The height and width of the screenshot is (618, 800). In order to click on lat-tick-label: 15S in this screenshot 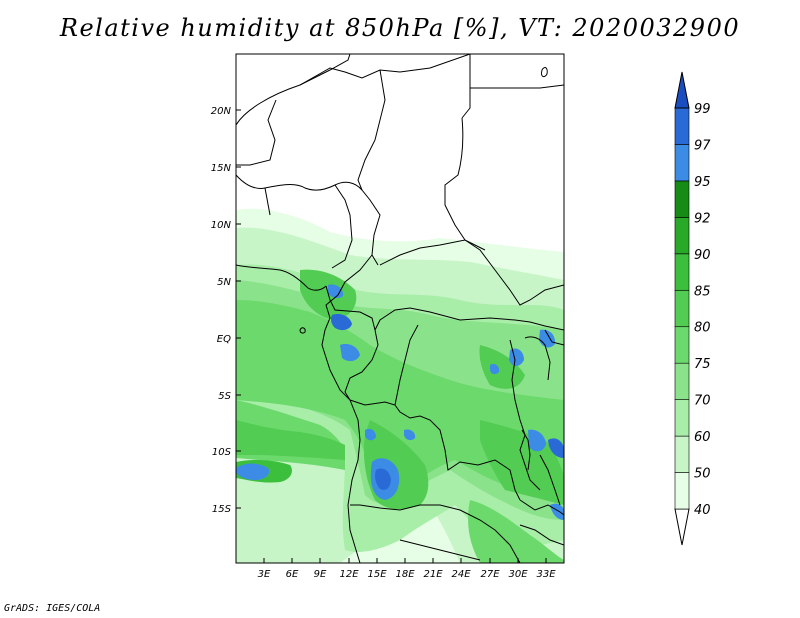, I will do `click(222, 509)`.